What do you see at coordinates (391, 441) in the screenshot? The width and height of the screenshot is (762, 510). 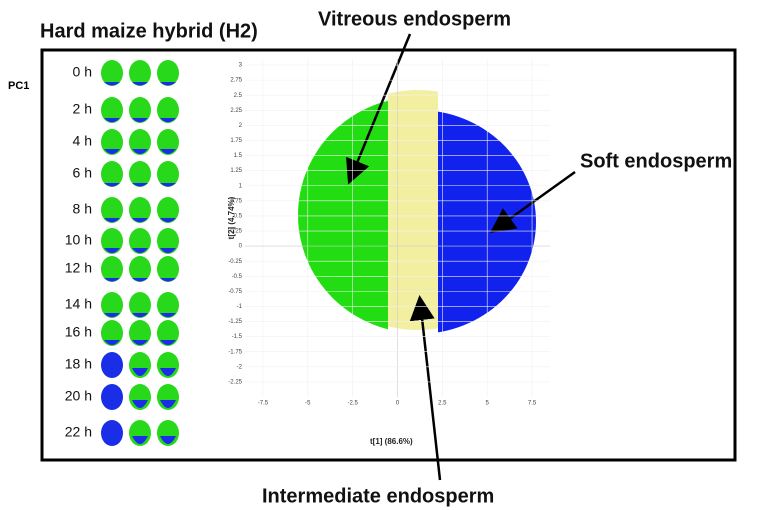 I see `x-axis-label: t[1] (86.6%)` at bounding box center [391, 441].